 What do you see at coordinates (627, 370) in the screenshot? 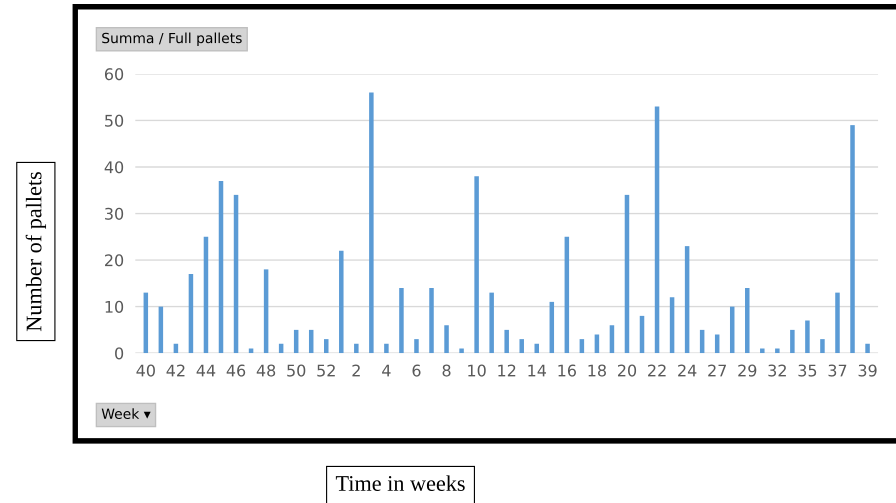
I see `x-tick-label: 20` at bounding box center [627, 370].